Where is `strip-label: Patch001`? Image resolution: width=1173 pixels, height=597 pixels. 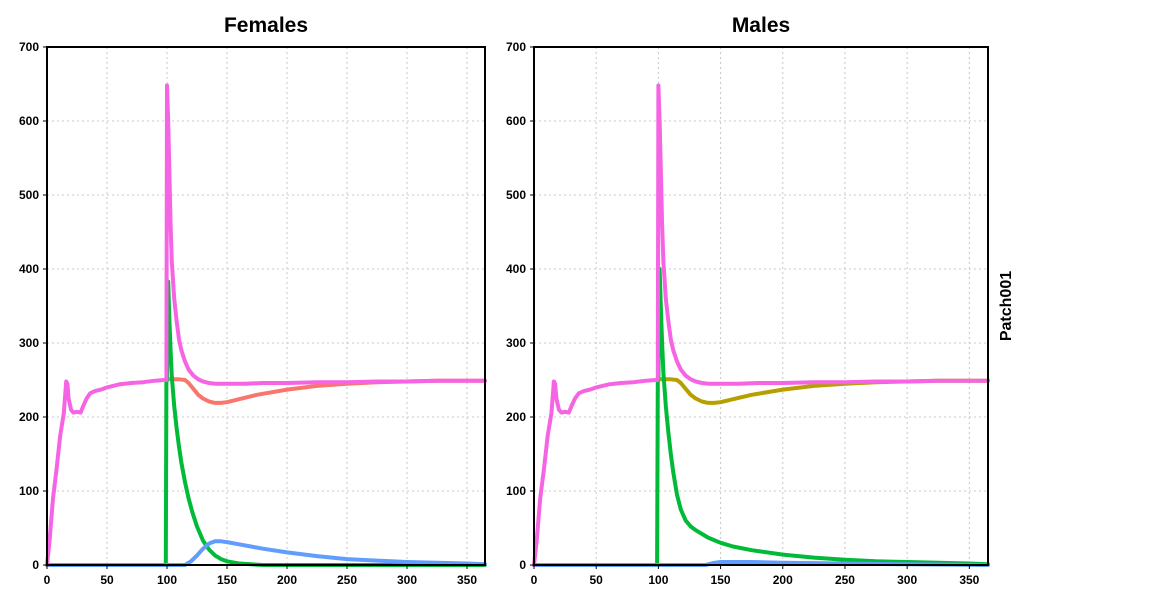 strip-label: Patch001 is located at coordinates (1006, 306).